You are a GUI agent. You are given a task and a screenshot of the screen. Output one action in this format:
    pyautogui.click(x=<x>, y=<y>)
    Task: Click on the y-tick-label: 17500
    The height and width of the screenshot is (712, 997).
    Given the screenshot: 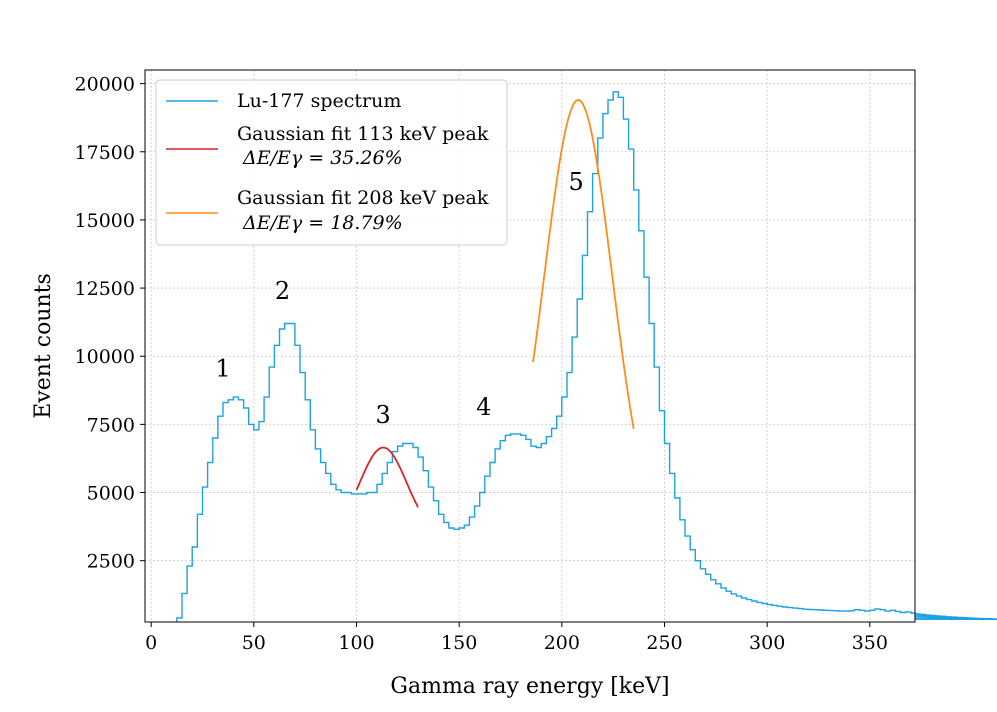 What is the action you would take?
    pyautogui.click(x=105, y=153)
    